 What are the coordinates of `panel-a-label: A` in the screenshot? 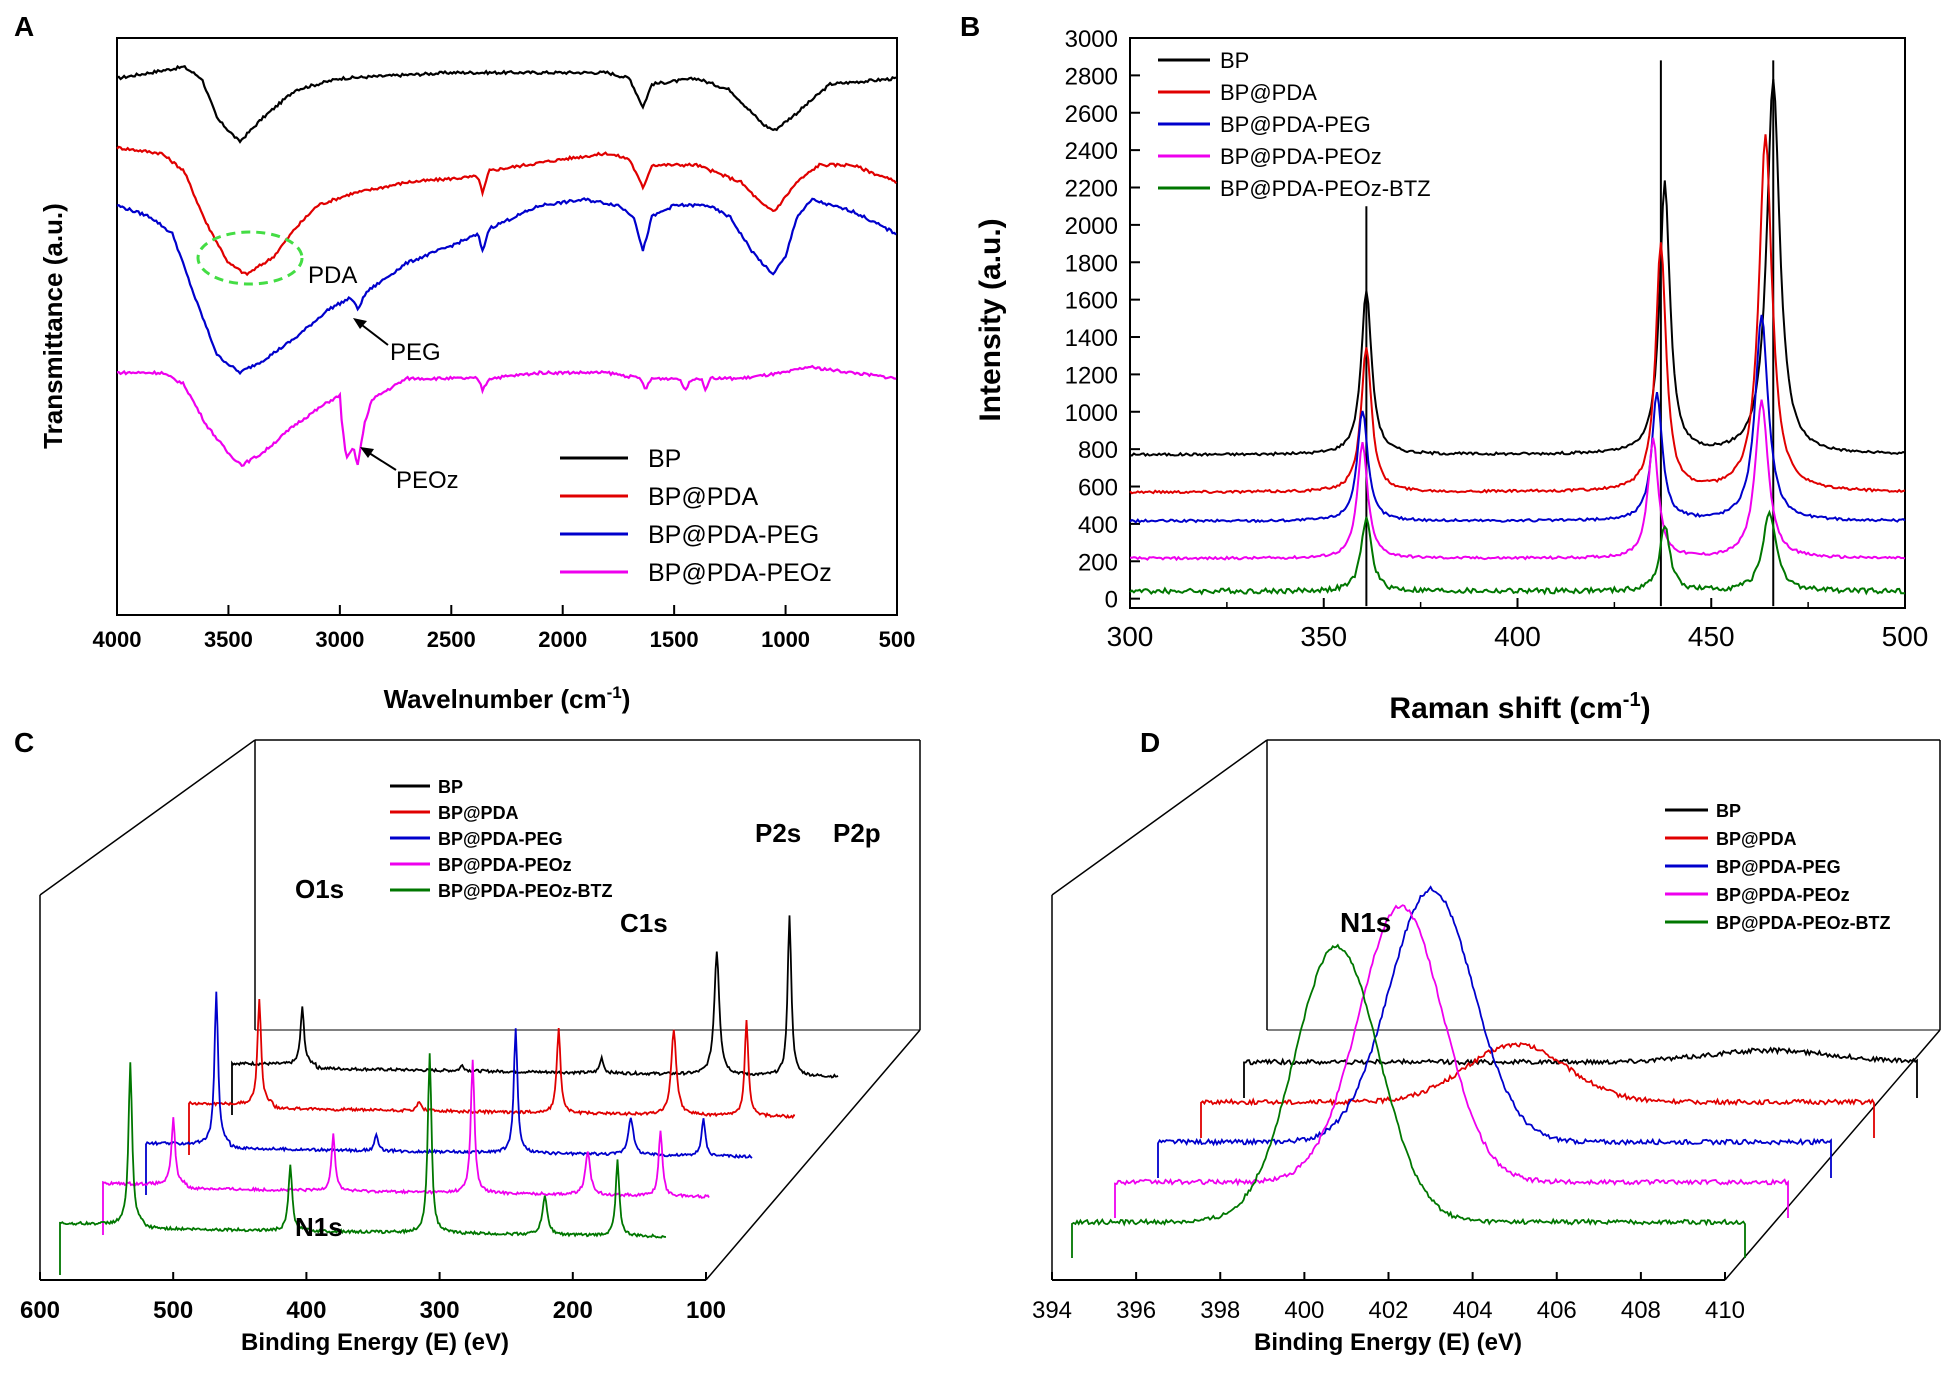 It's located at (24, 26).